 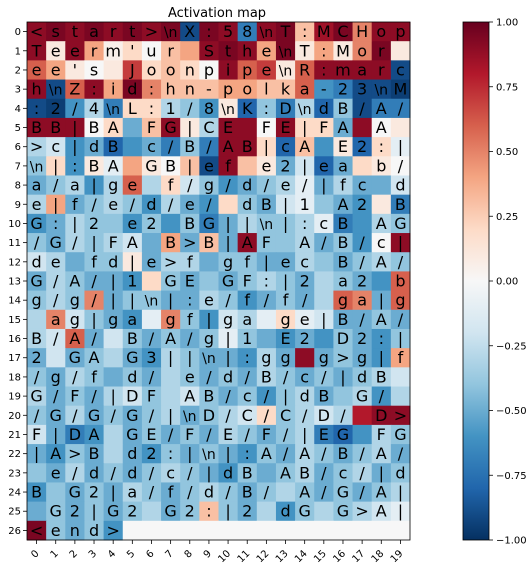 I want to click on y-tick-label: 19, so click(x=14, y=397).